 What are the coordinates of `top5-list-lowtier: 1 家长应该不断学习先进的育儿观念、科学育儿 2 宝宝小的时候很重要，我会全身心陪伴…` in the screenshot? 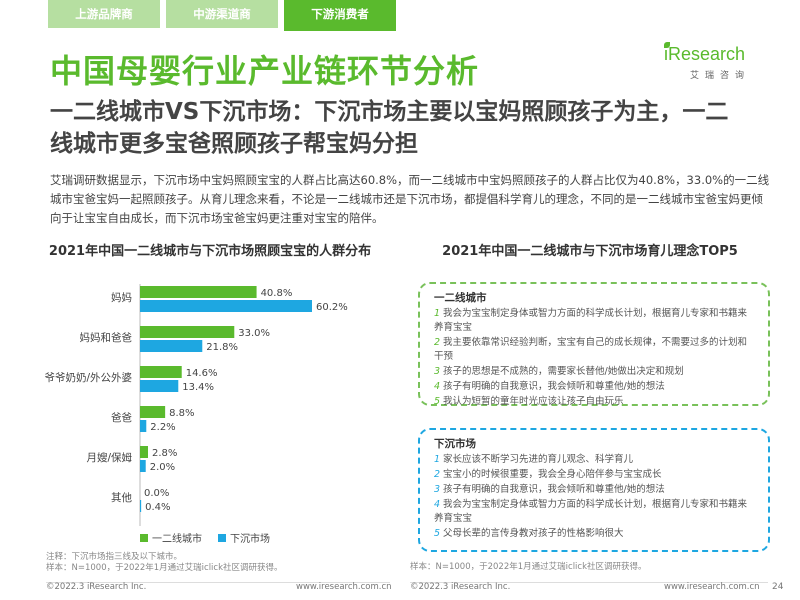 It's located at (594, 497).